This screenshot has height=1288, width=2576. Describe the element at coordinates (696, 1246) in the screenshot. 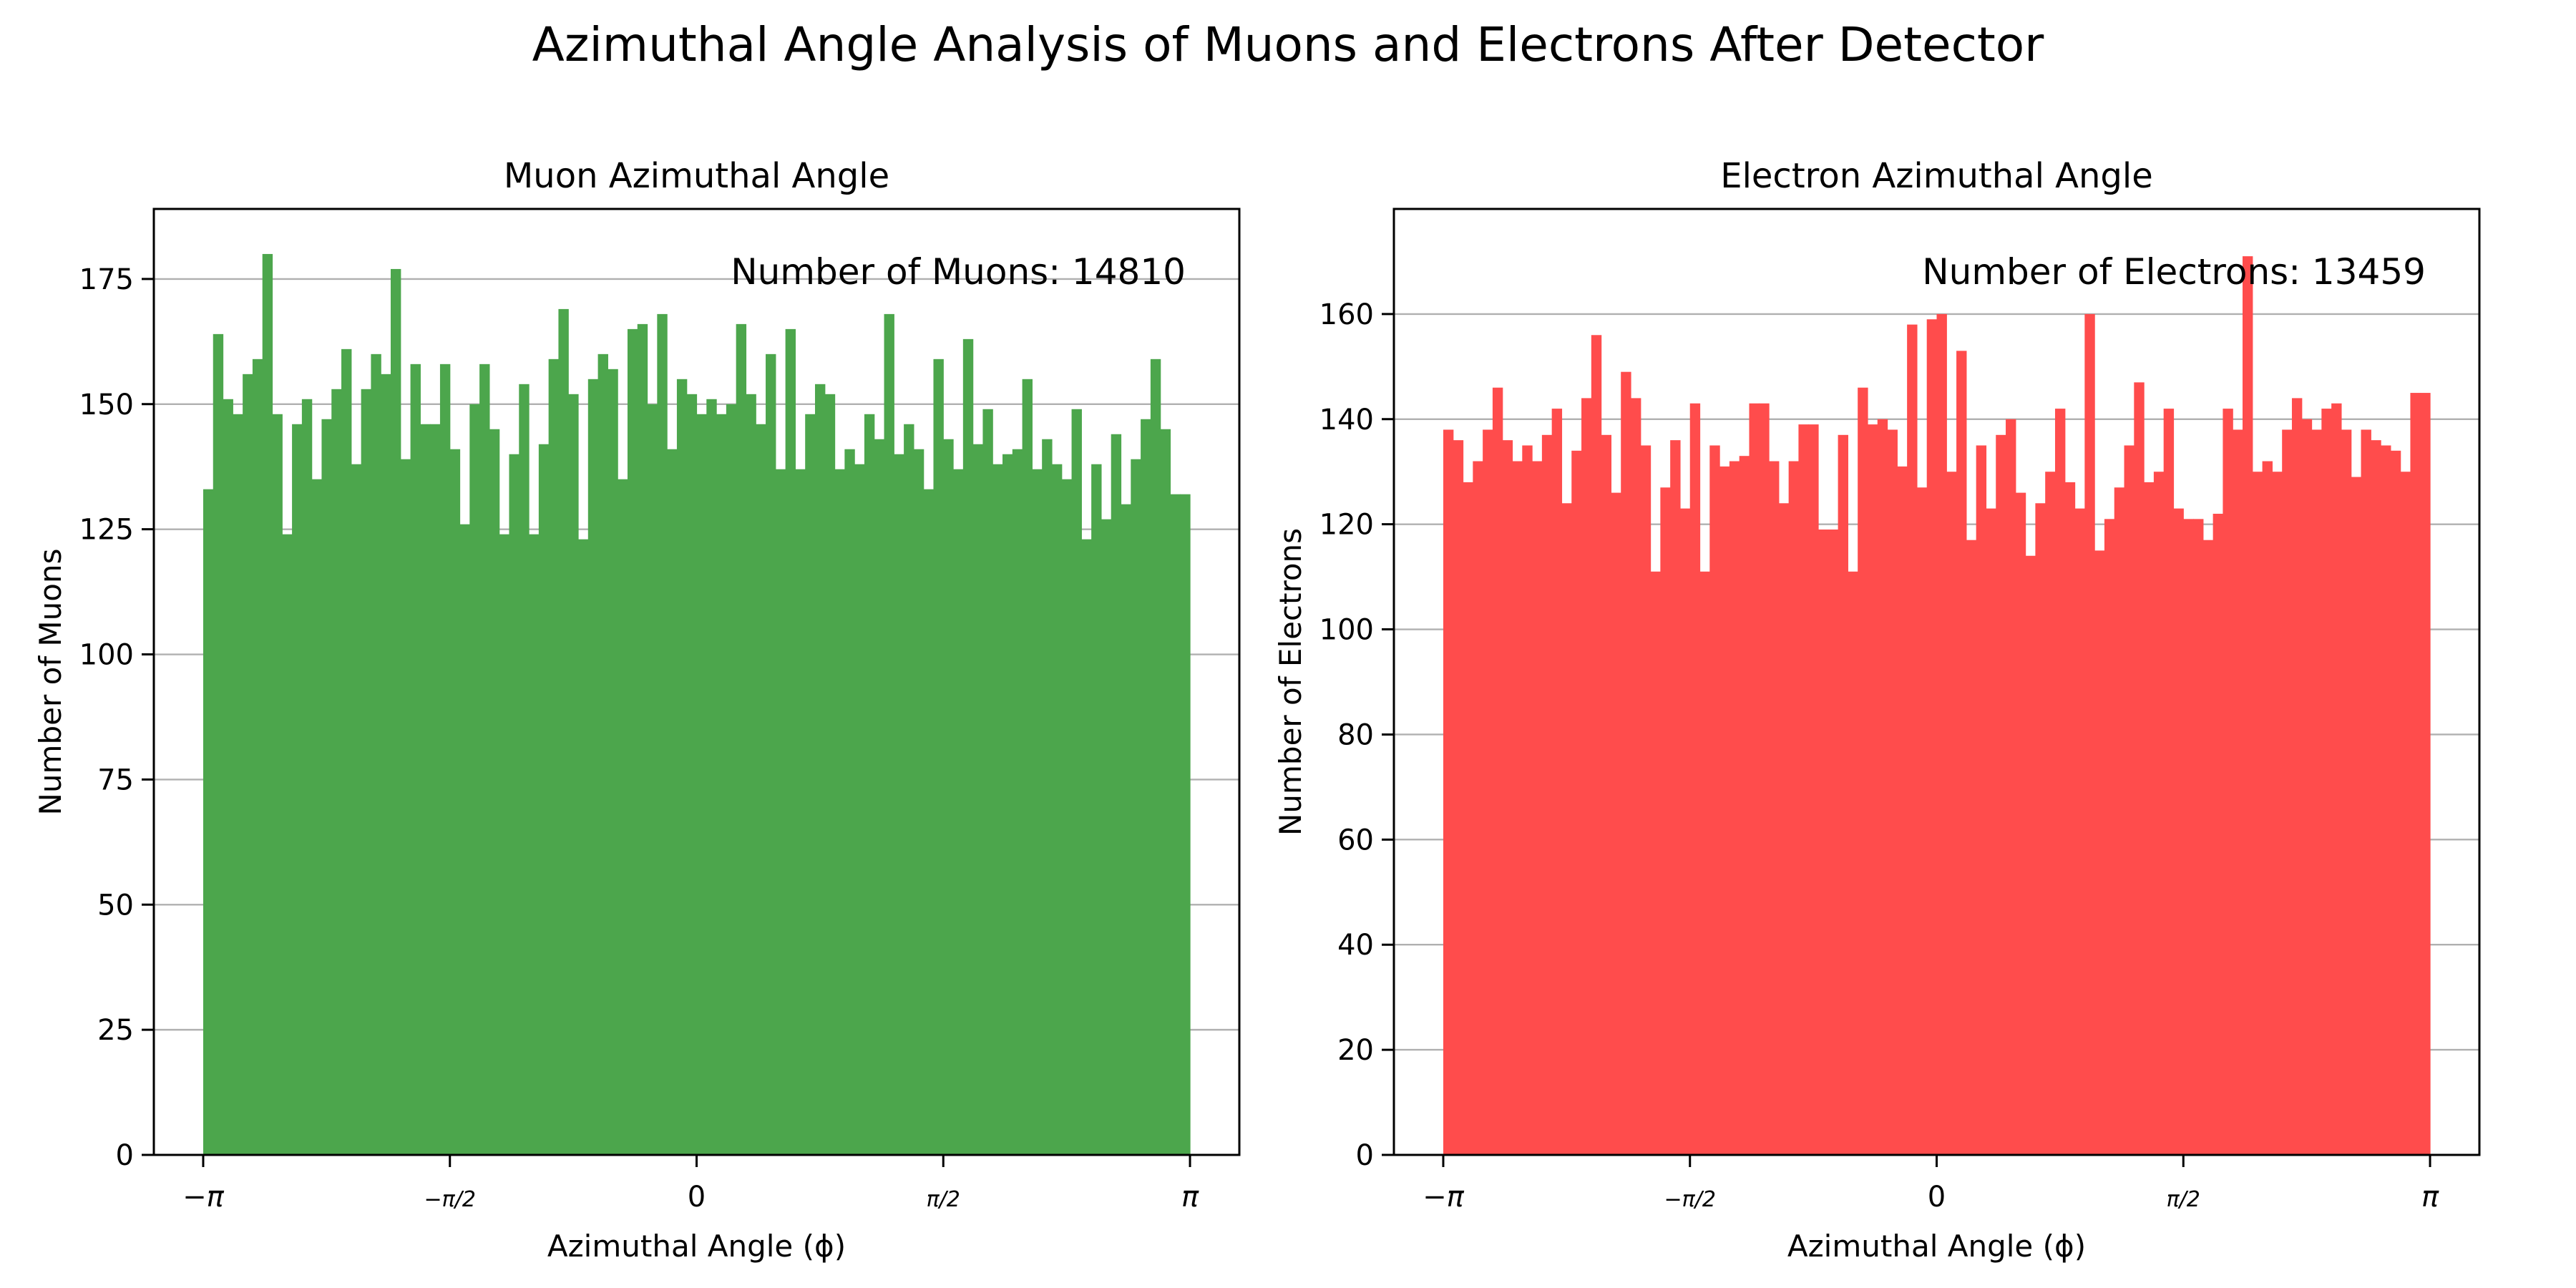

I see `muon-x-axis-label: Azimuthal Angle (ϕ)` at that location.